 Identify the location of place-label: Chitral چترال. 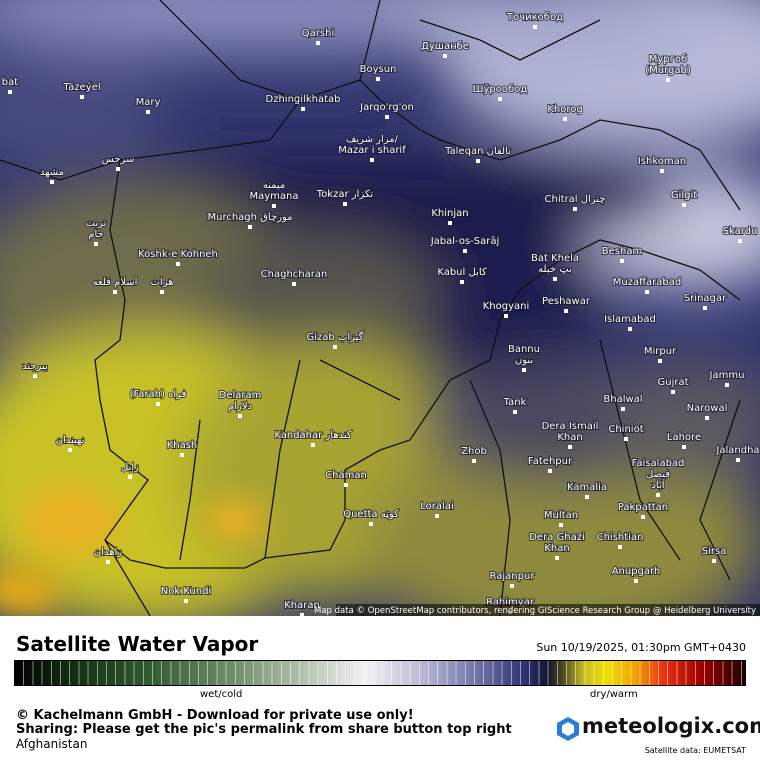
(575, 199).